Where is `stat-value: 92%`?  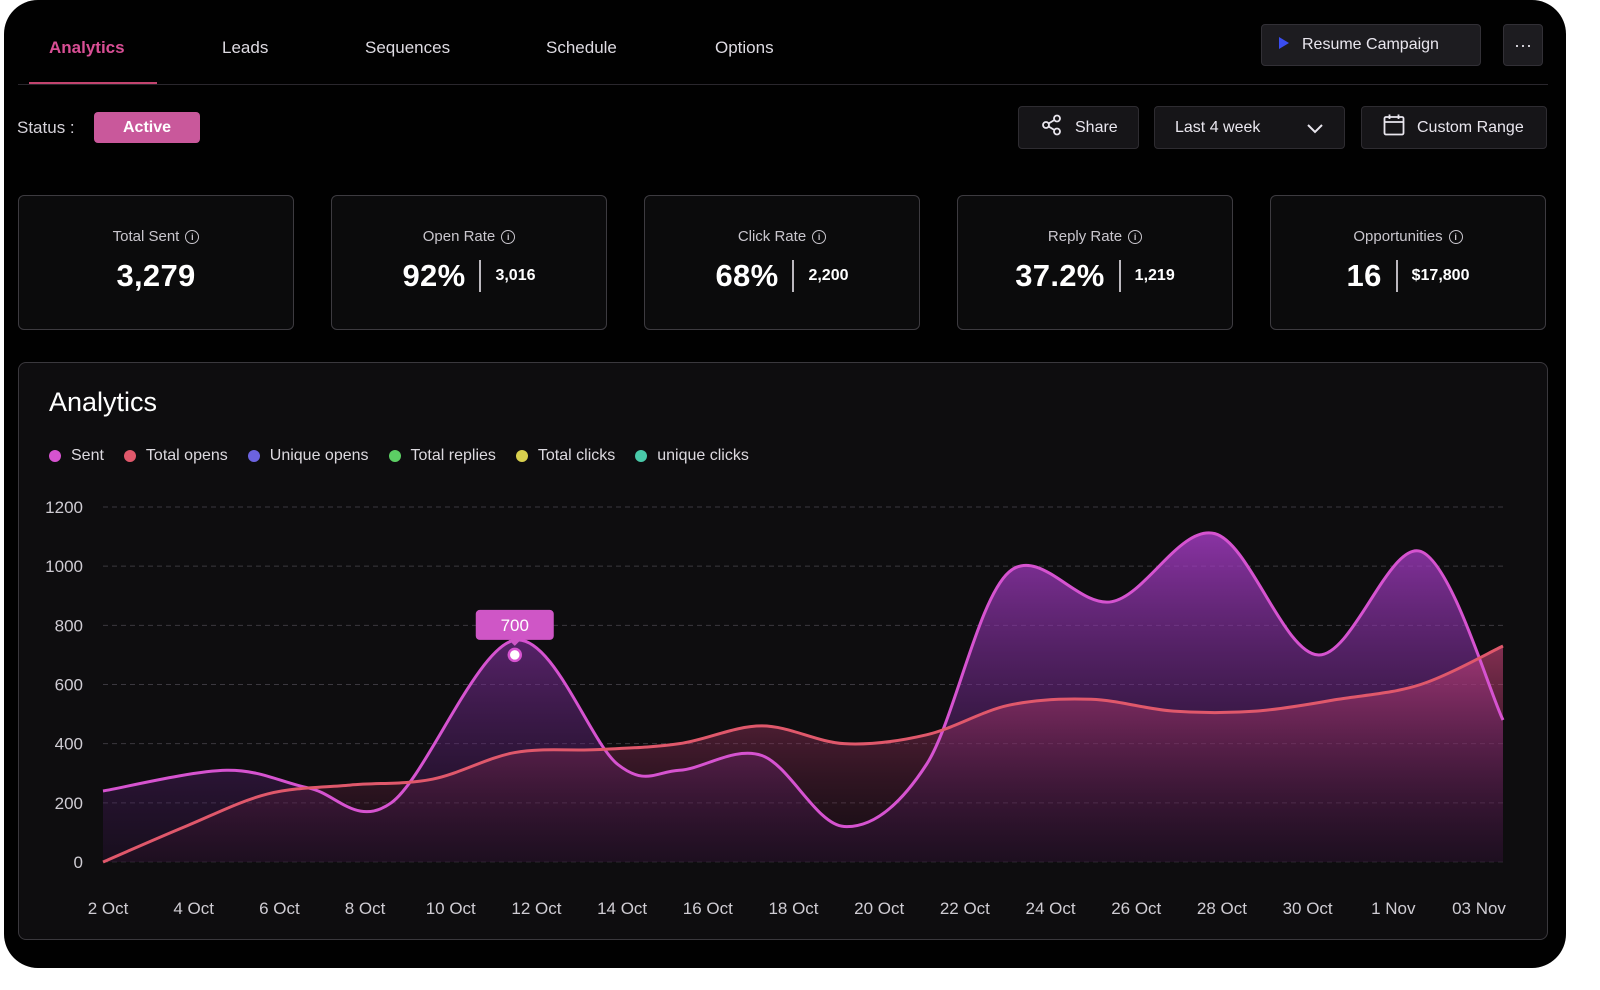 stat-value: 92% is located at coordinates (434, 275).